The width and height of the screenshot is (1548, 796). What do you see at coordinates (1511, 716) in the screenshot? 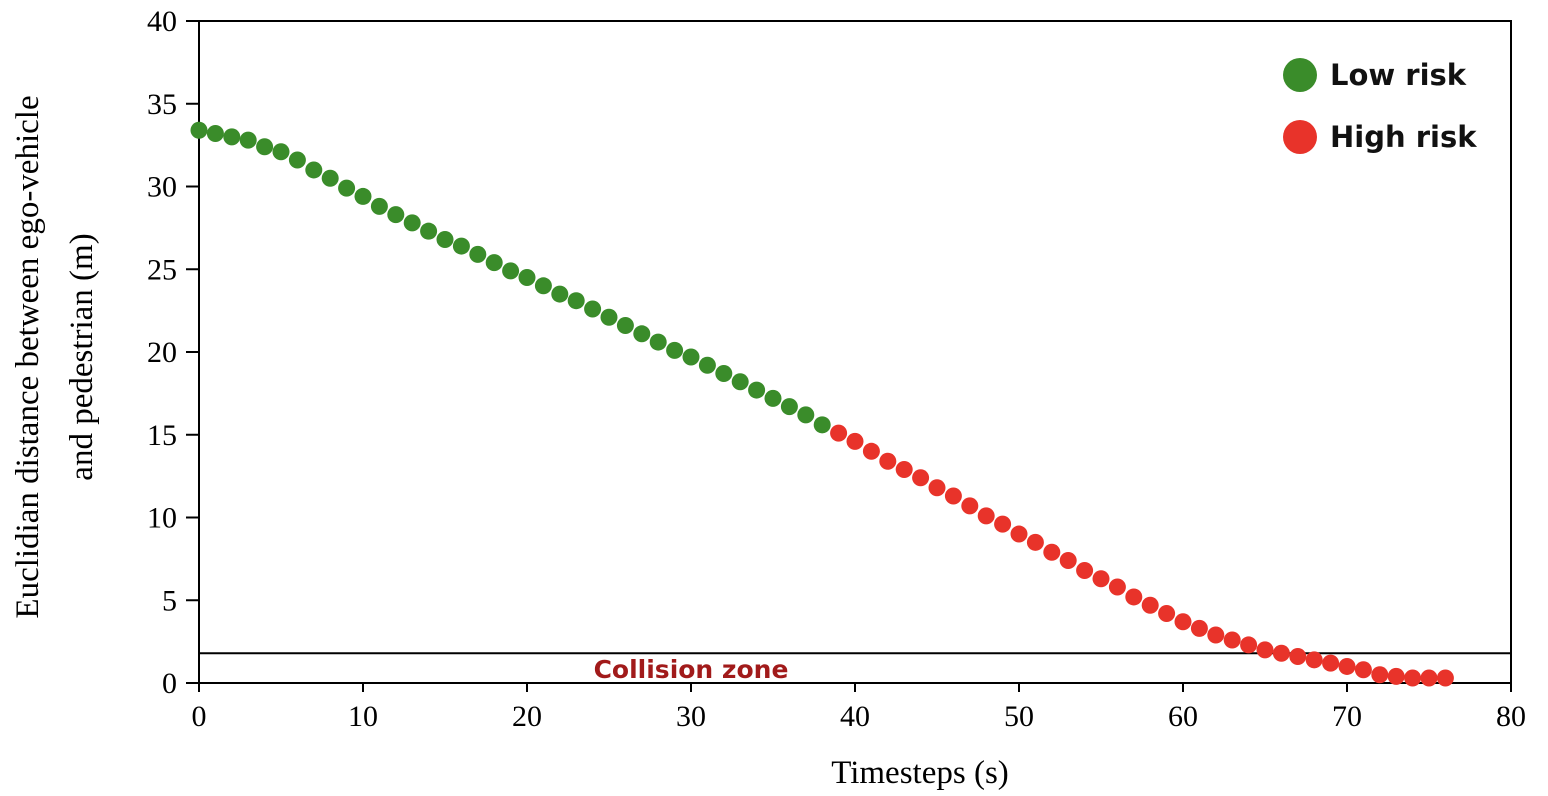
I see `x-tick-label: 80` at bounding box center [1511, 716].